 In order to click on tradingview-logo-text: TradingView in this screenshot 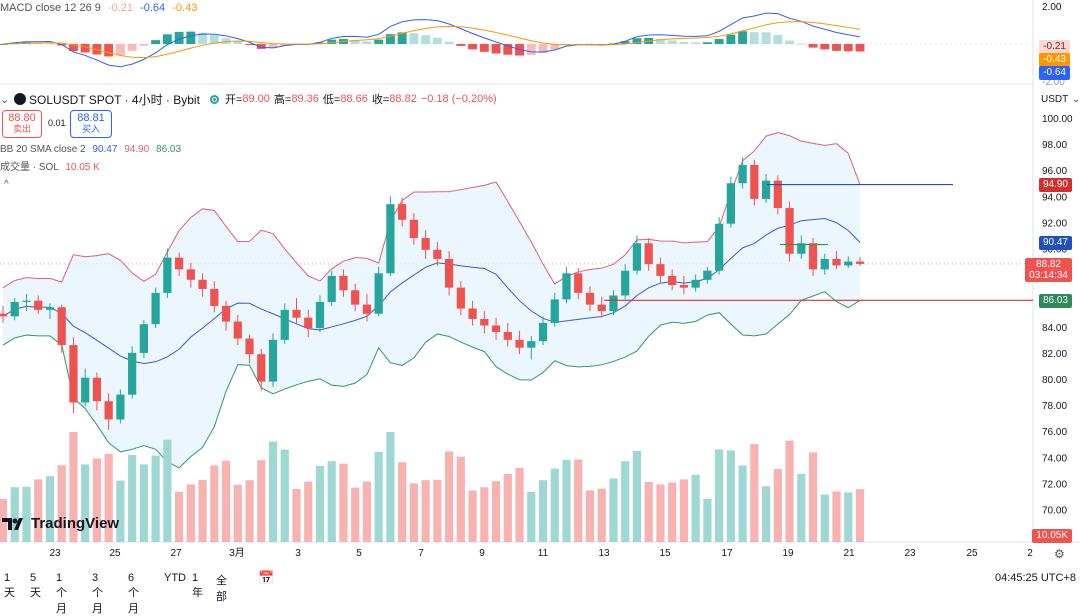, I will do `click(75, 523)`.